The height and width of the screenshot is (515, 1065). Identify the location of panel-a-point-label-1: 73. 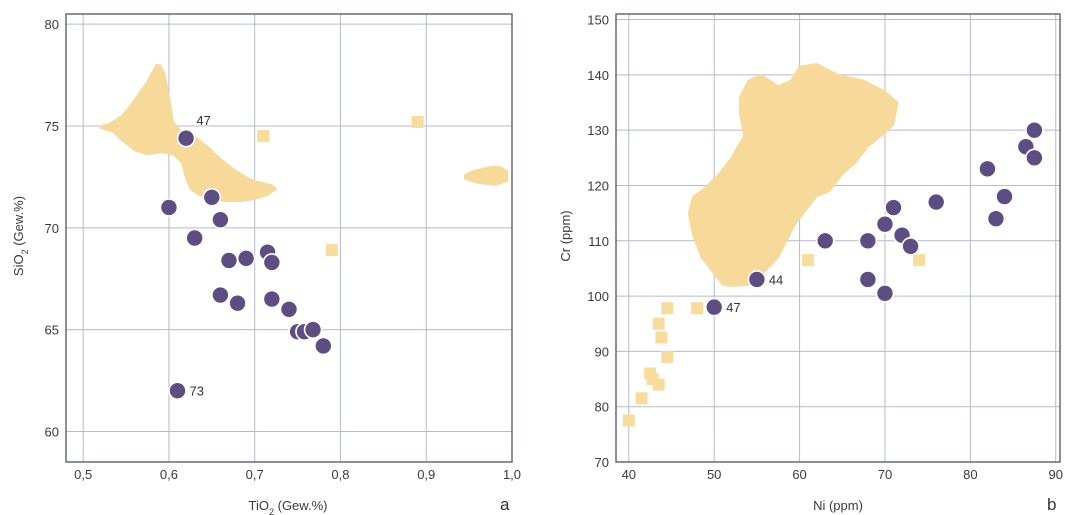
(197, 391).